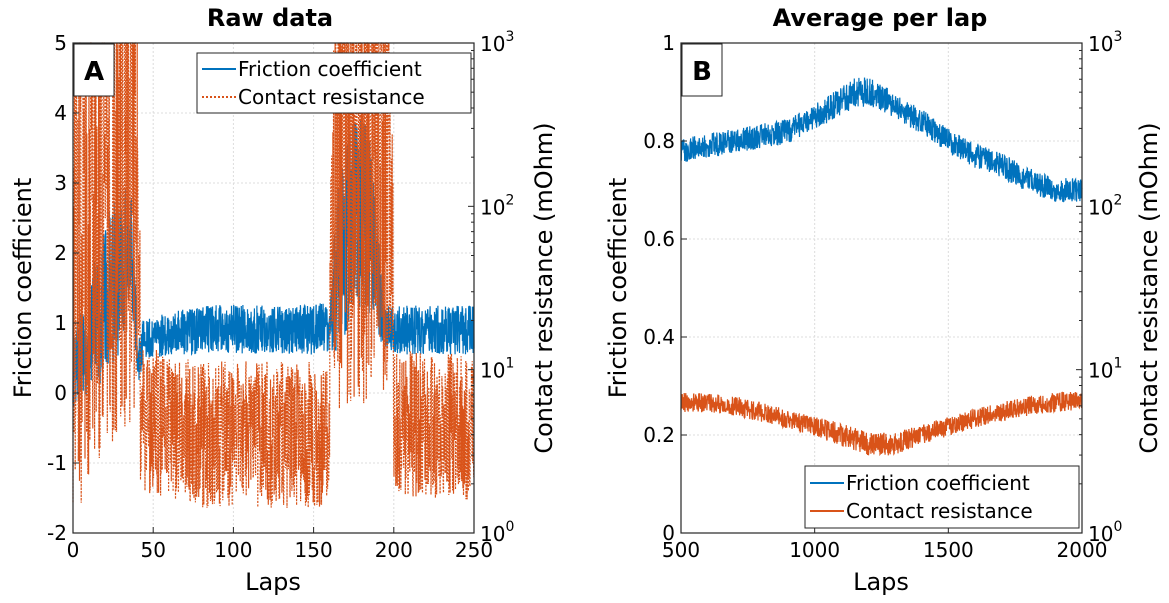 The image size is (1169, 603). Describe the element at coordinates (394, 550) in the screenshot. I see `x-tick-label: 200` at that location.